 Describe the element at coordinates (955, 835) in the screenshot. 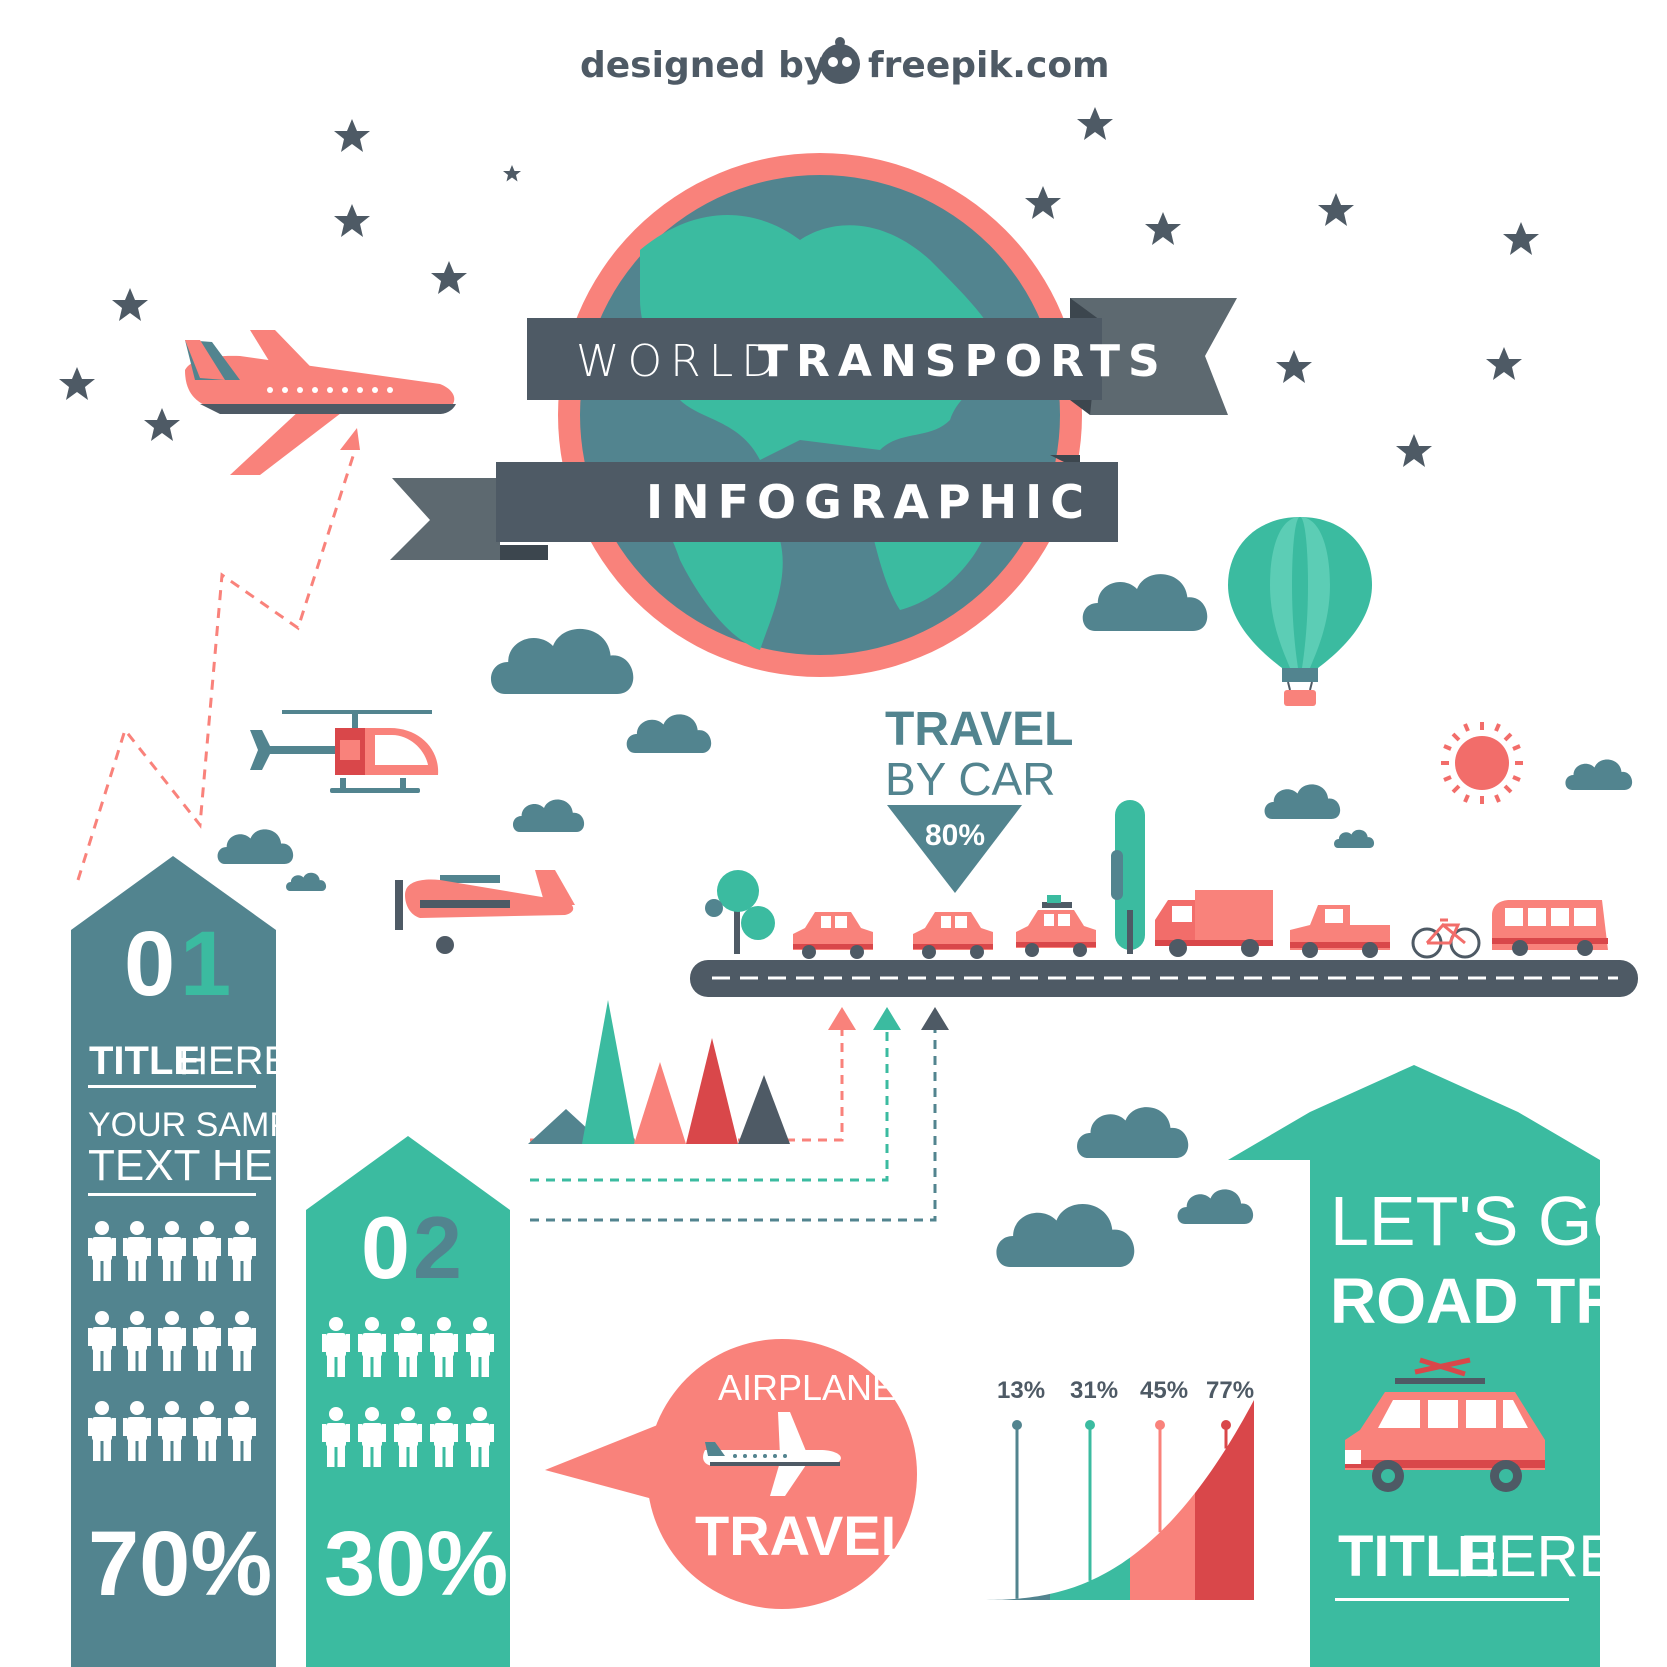

I see `travel-by-car-percent: 80%` at that location.